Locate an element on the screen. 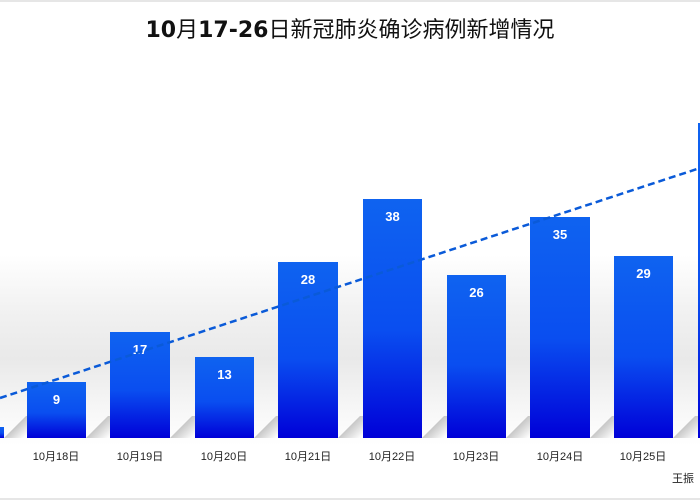  title-text: 日新冠肺炎确诊病例新增情况 is located at coordinates (411, 30).